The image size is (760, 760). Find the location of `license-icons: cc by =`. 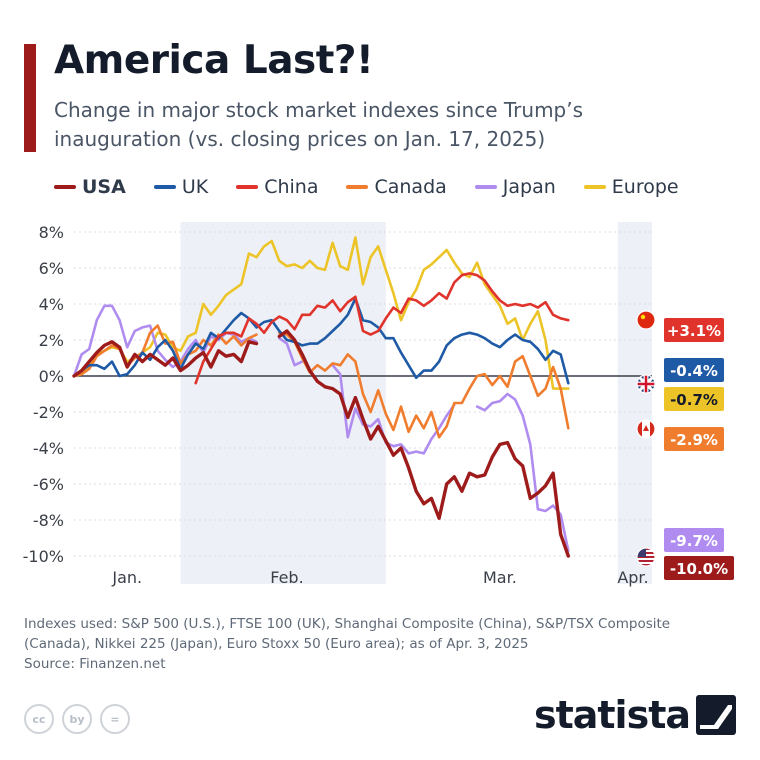

license-icons: cc by = is located at coordinates (81, 719).